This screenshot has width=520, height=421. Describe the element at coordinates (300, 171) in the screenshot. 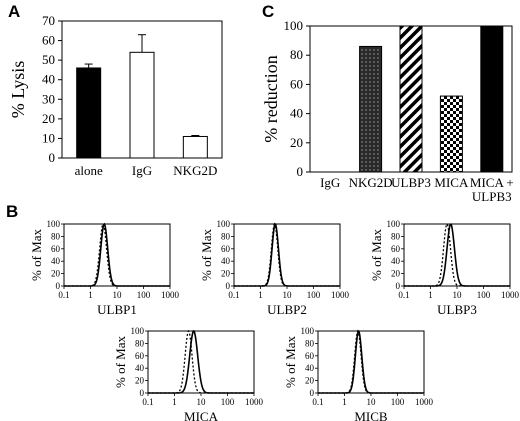

I see `y-tick-label-c: 0` at that location.